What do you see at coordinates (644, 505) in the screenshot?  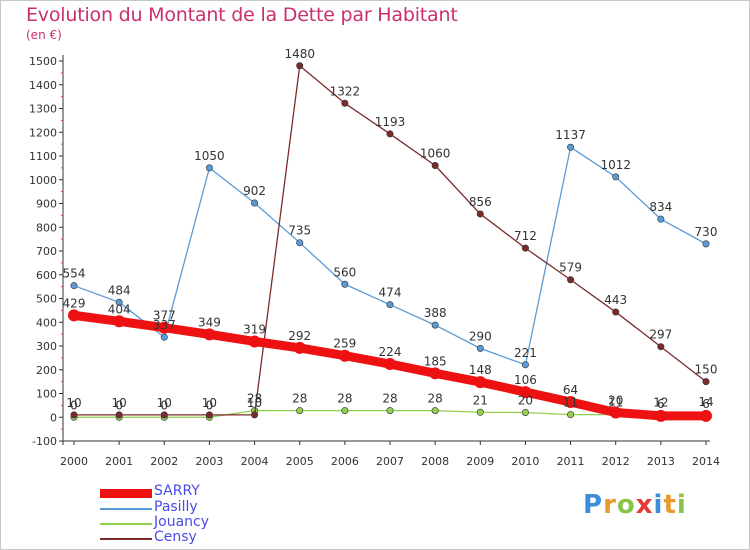 I see `logo-letter: x` at bounding box center [644, 505].